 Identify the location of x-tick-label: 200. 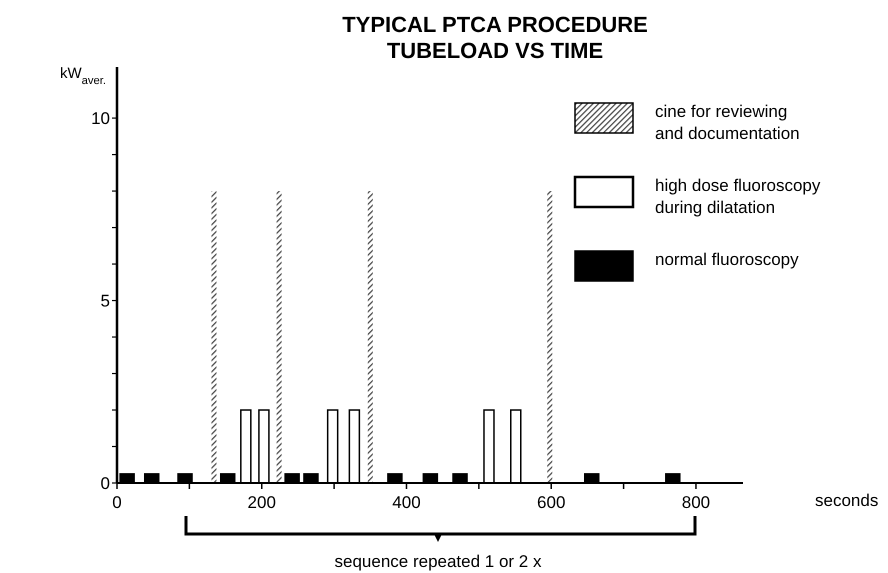
(262, 502).